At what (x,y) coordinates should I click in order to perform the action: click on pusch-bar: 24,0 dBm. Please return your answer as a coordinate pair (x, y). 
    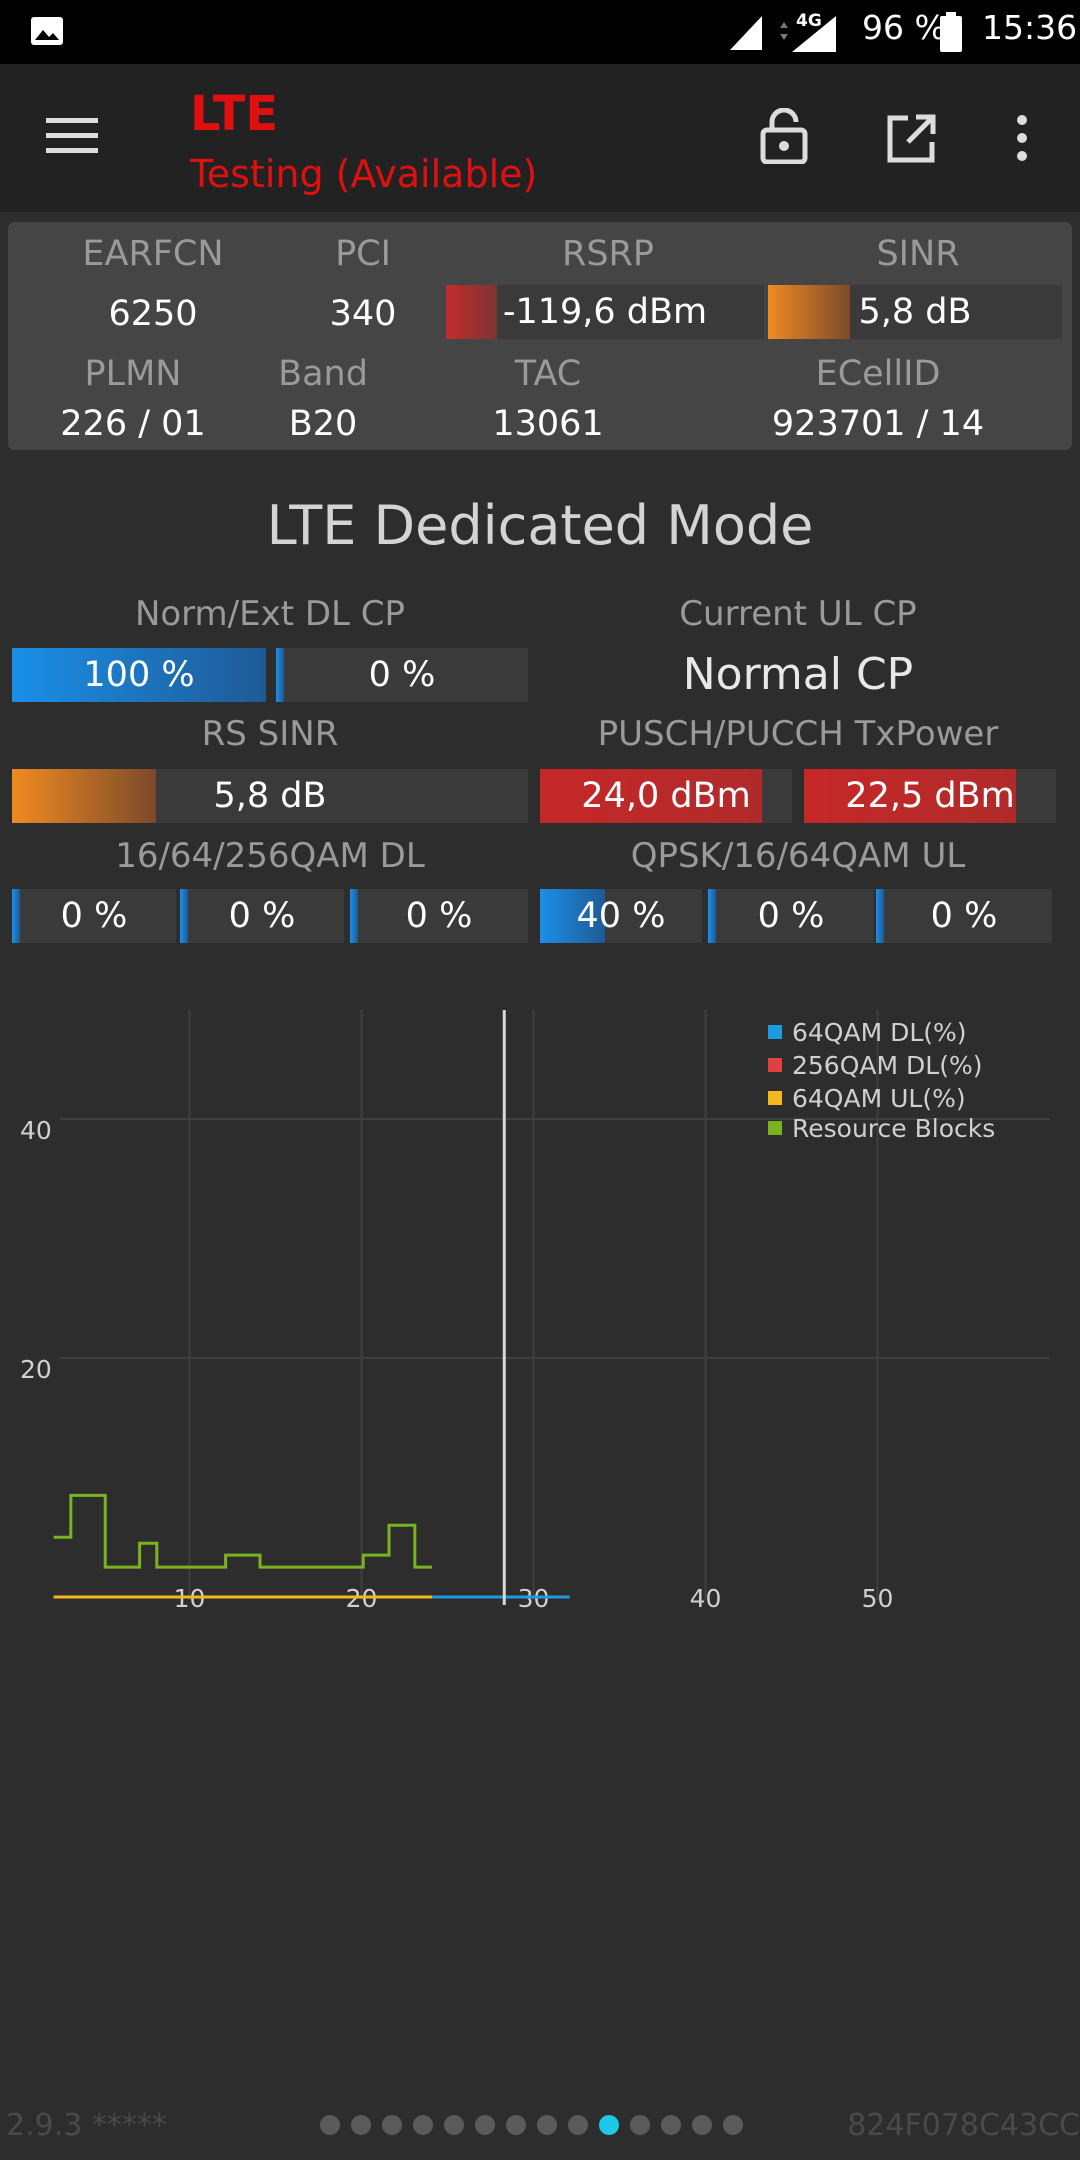
    Looking at the image, I should click on (666, 796).